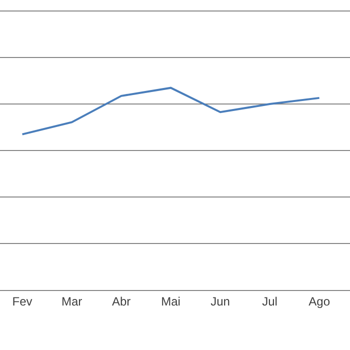 The width and height of the screenshot is (350, 350). What do you see at coordinates (71, 301) in the screenshot?
I see `x-tick-label: Mar` at bounding box center [71, 301].